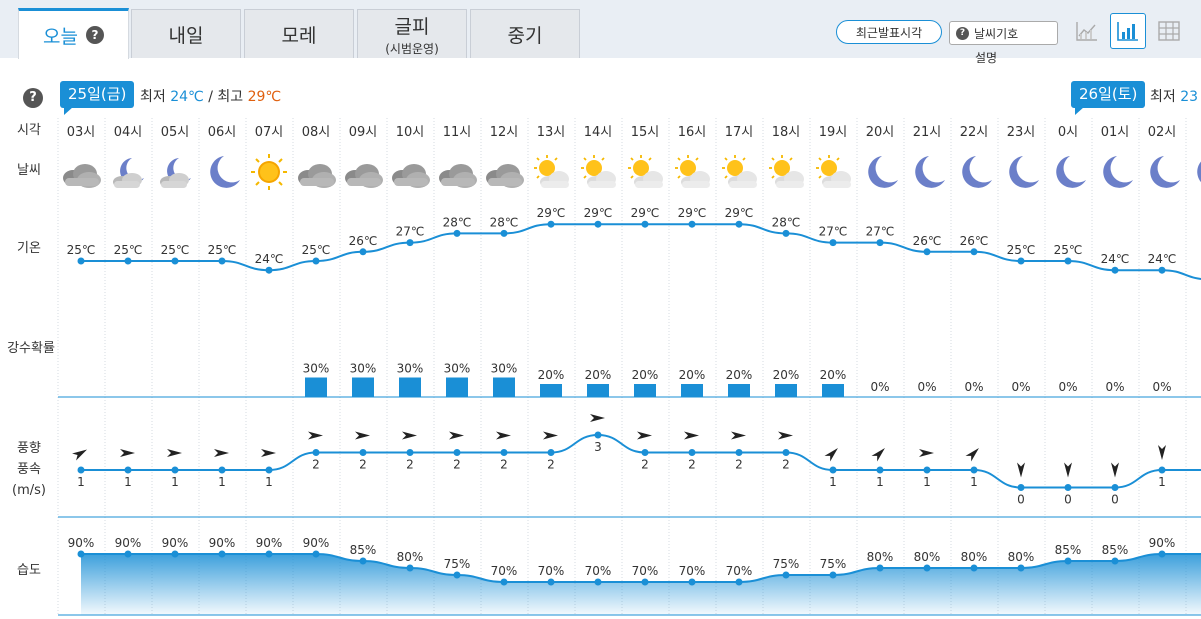 This screenshot has width=1201, height=619. I want to click on temperature-label: 26℃, so click(974, 241).